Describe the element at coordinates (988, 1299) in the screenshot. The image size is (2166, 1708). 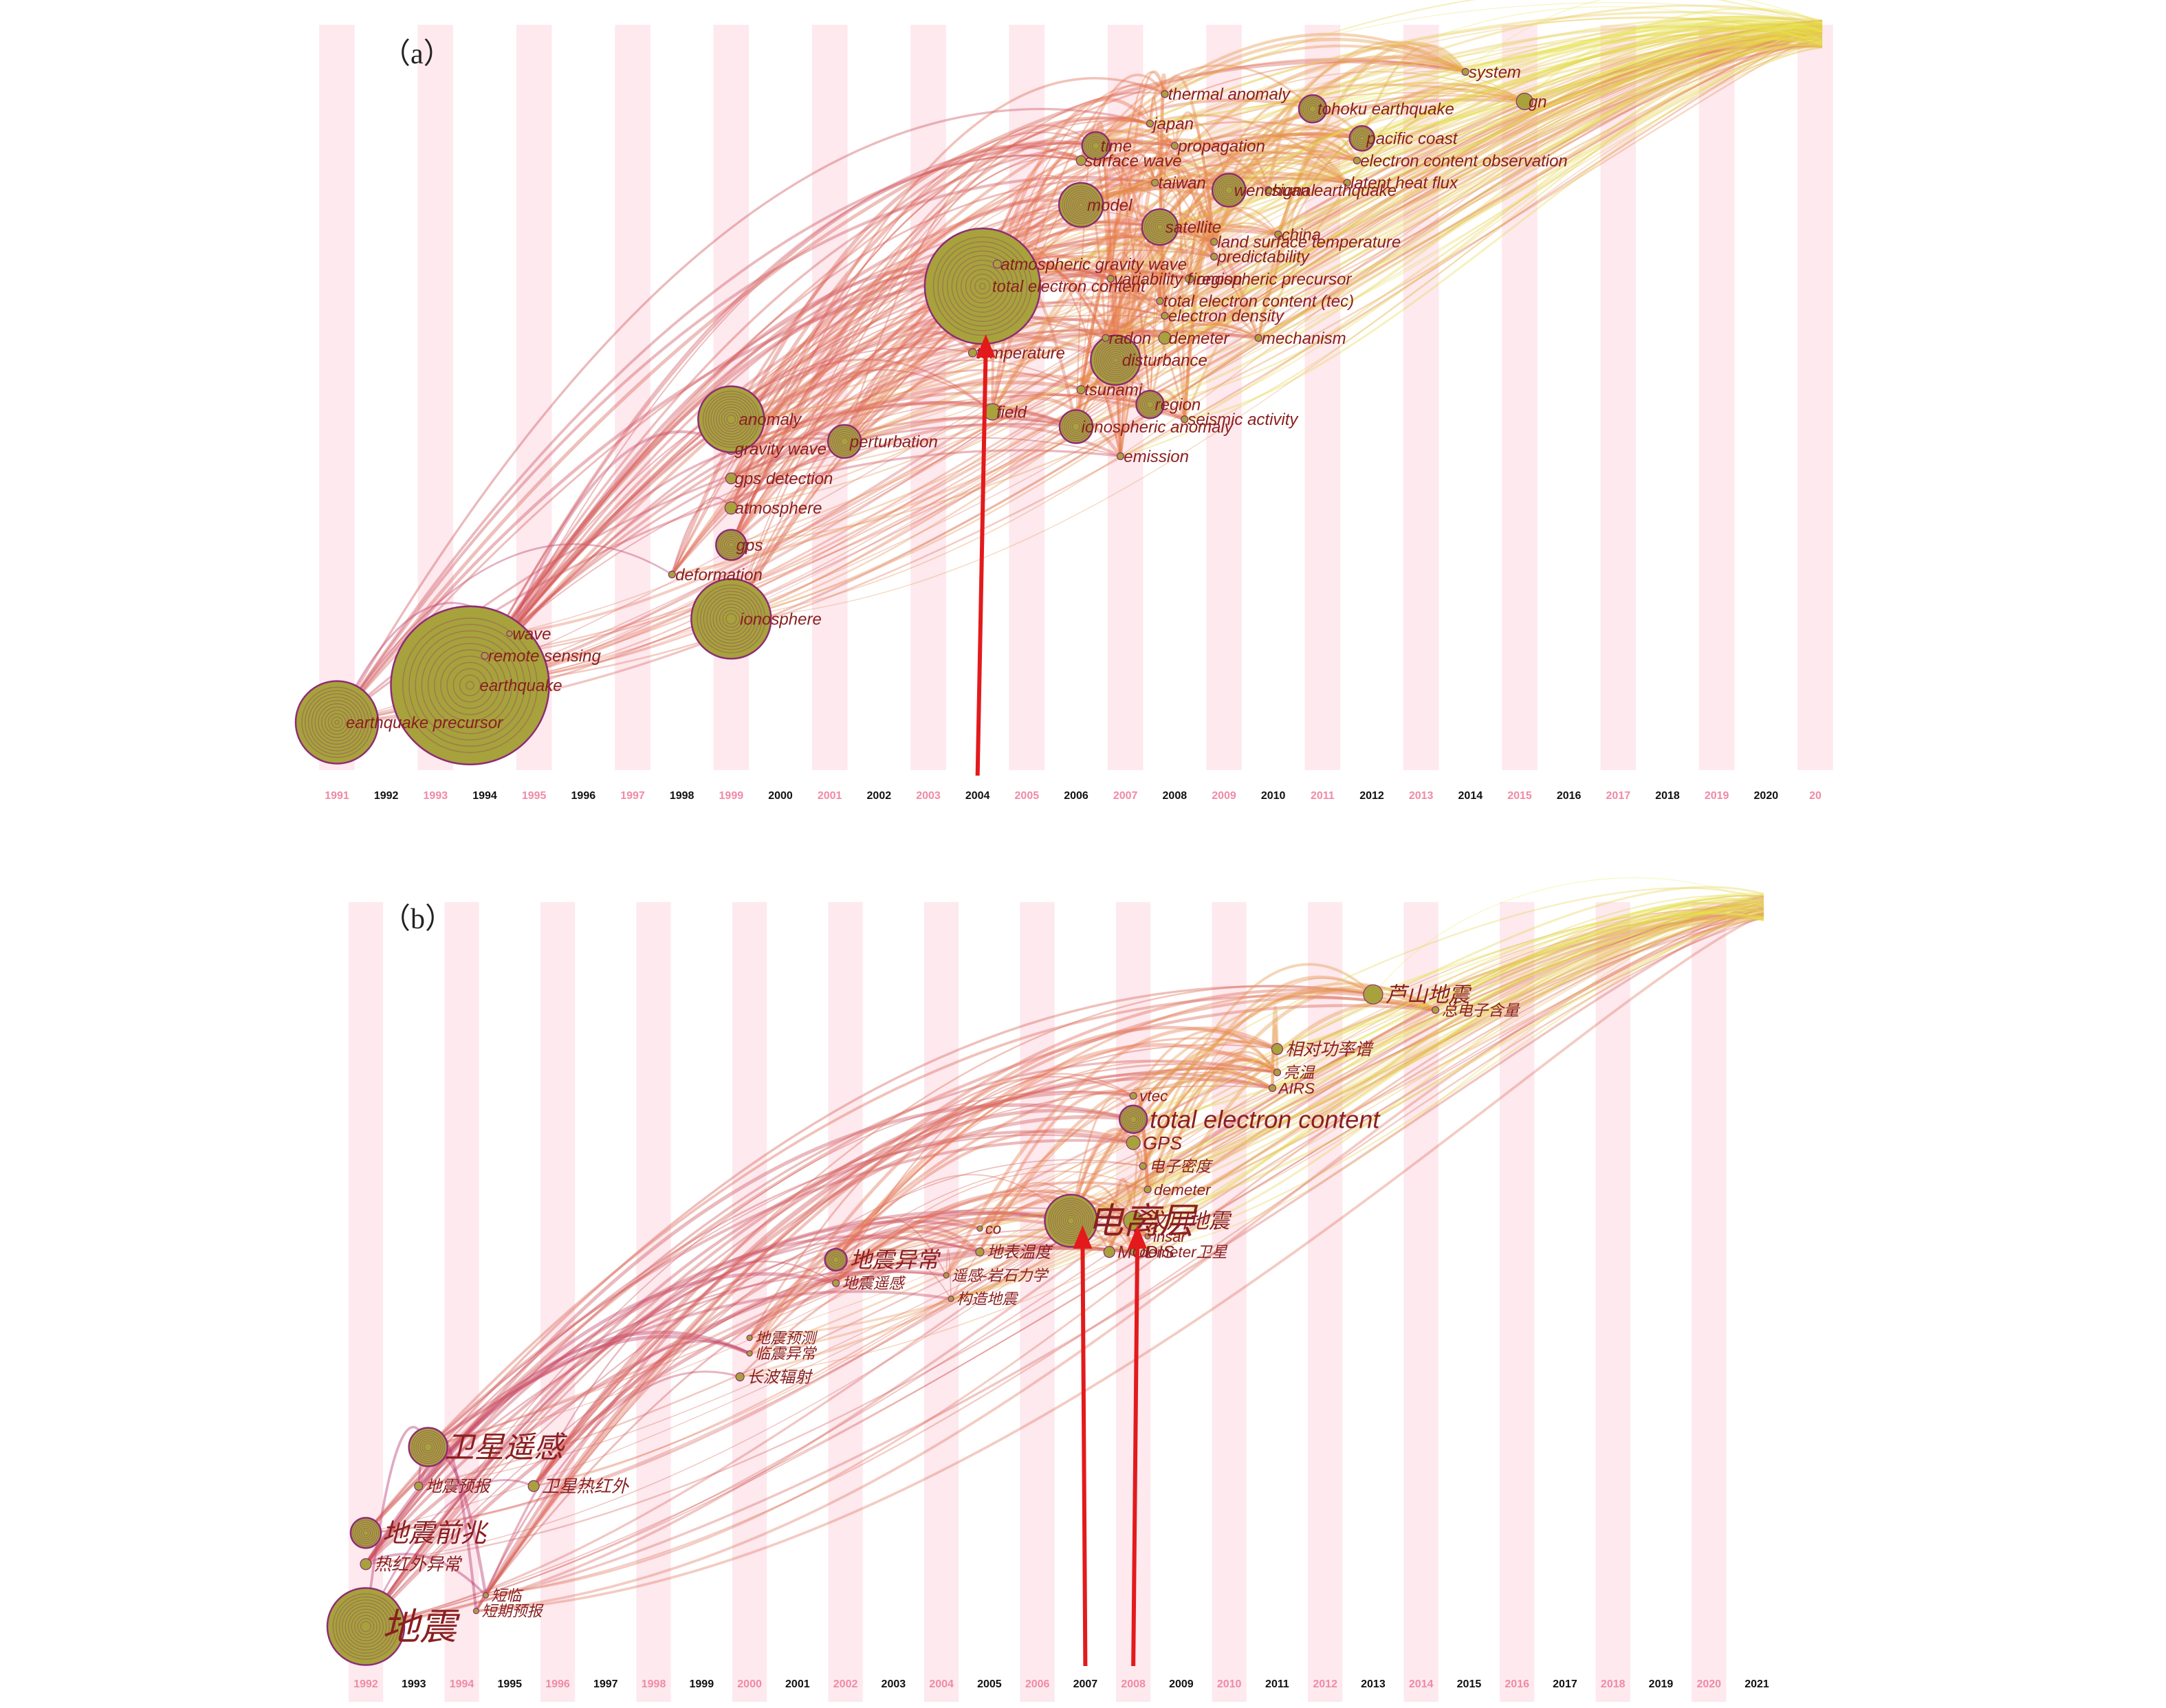
I see `keyword-label: 构造地震` at that location.